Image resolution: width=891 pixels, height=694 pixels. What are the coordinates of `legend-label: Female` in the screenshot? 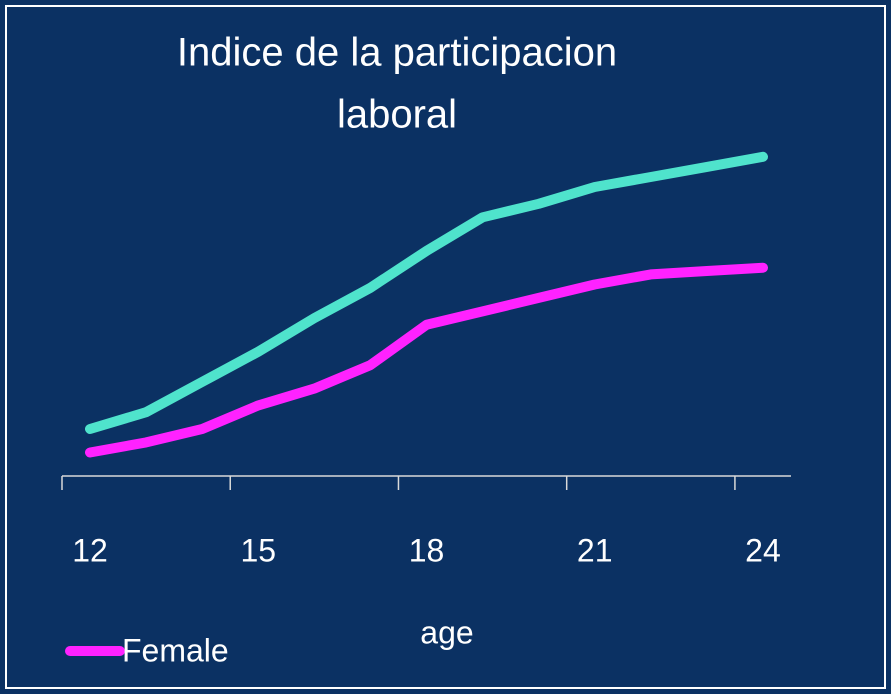 It's located at (175, 650).